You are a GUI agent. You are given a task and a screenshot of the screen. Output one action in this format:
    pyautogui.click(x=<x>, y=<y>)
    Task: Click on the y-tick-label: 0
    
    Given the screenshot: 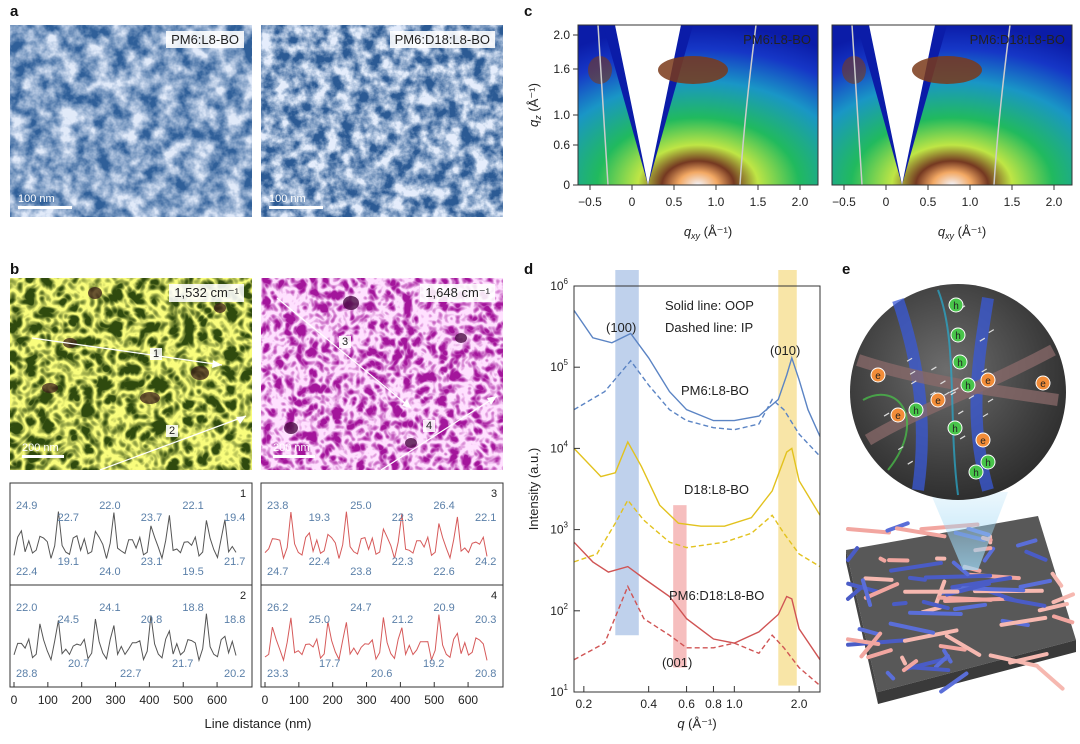 What is the action you would take?
    pyautogui.click(x=566, y=185)
    